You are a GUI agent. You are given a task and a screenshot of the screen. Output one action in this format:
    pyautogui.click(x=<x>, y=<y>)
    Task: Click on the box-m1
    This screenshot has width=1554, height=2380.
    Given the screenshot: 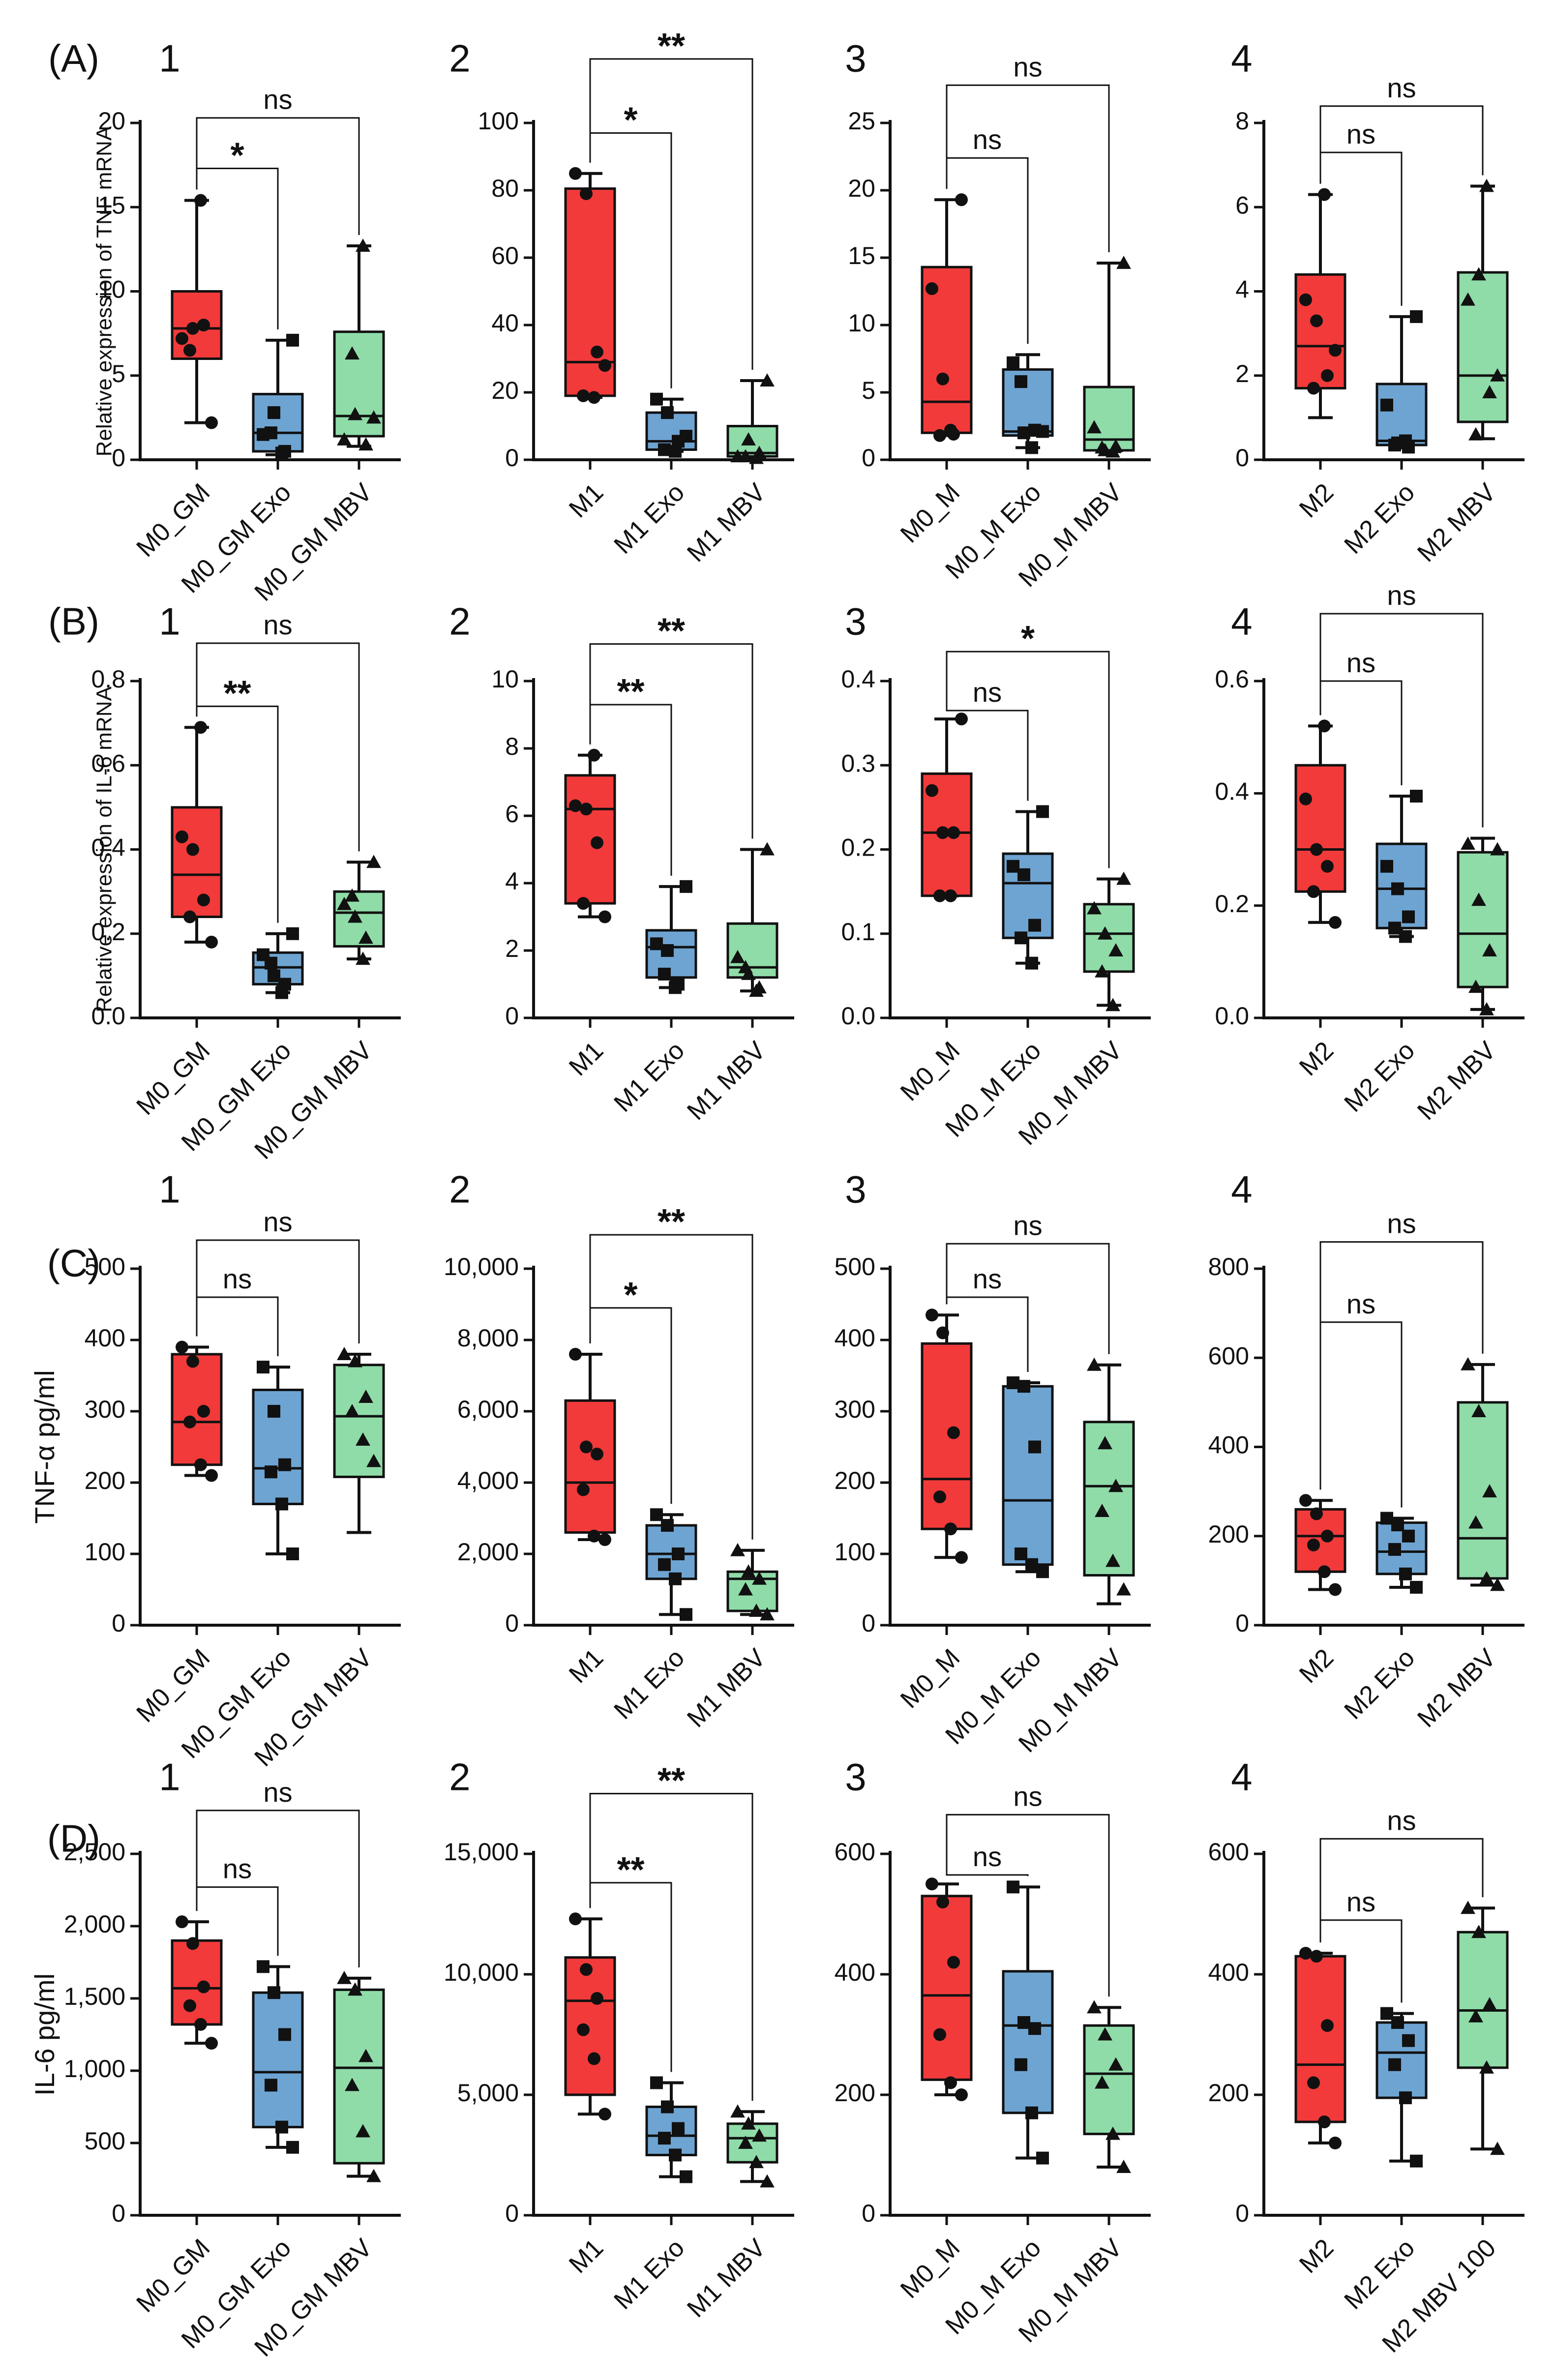 What is the action you would take?
    pyautogui.click(x=590, y=839)
    